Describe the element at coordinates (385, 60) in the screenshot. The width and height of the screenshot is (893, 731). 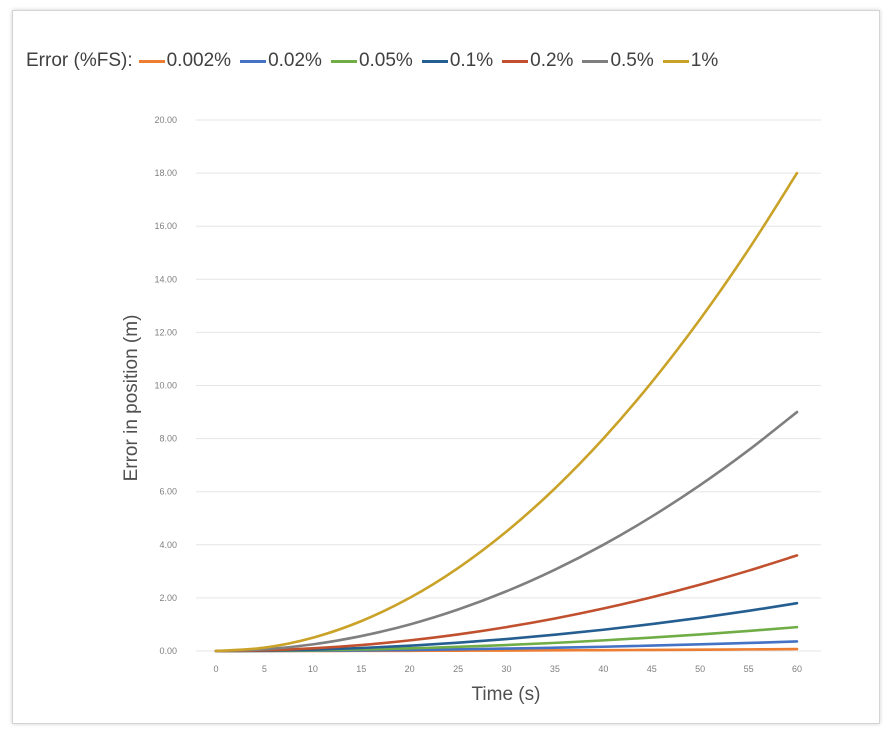
I see `legend-label: 0.05%` at that location.